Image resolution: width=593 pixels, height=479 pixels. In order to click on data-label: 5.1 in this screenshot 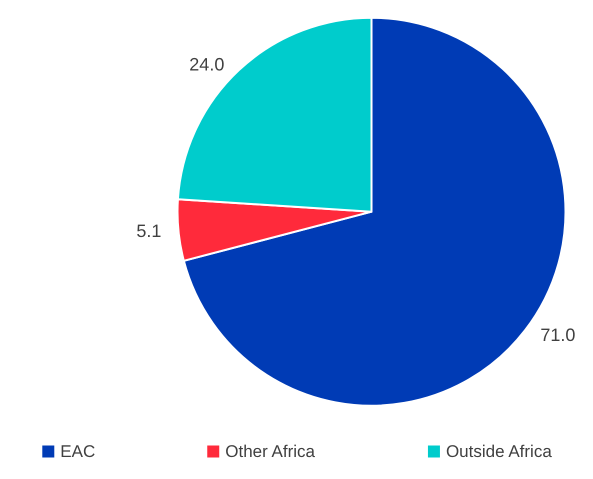, I will do `click(149, 231)`.